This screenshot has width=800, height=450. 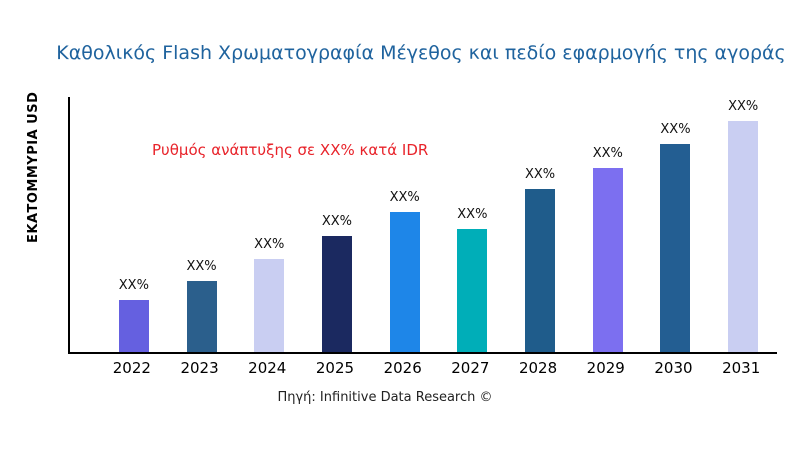 What do you see at coordinates (675, 248) in the screenshot?
I see `bar-2030` at bounding box center [675, 248].